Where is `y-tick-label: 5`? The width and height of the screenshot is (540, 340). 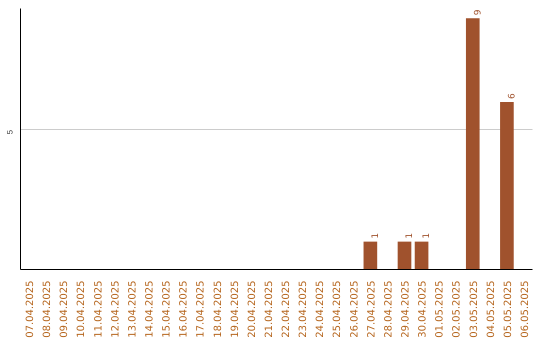 y-tick-label: 5 is located at coordinates (10, 131).